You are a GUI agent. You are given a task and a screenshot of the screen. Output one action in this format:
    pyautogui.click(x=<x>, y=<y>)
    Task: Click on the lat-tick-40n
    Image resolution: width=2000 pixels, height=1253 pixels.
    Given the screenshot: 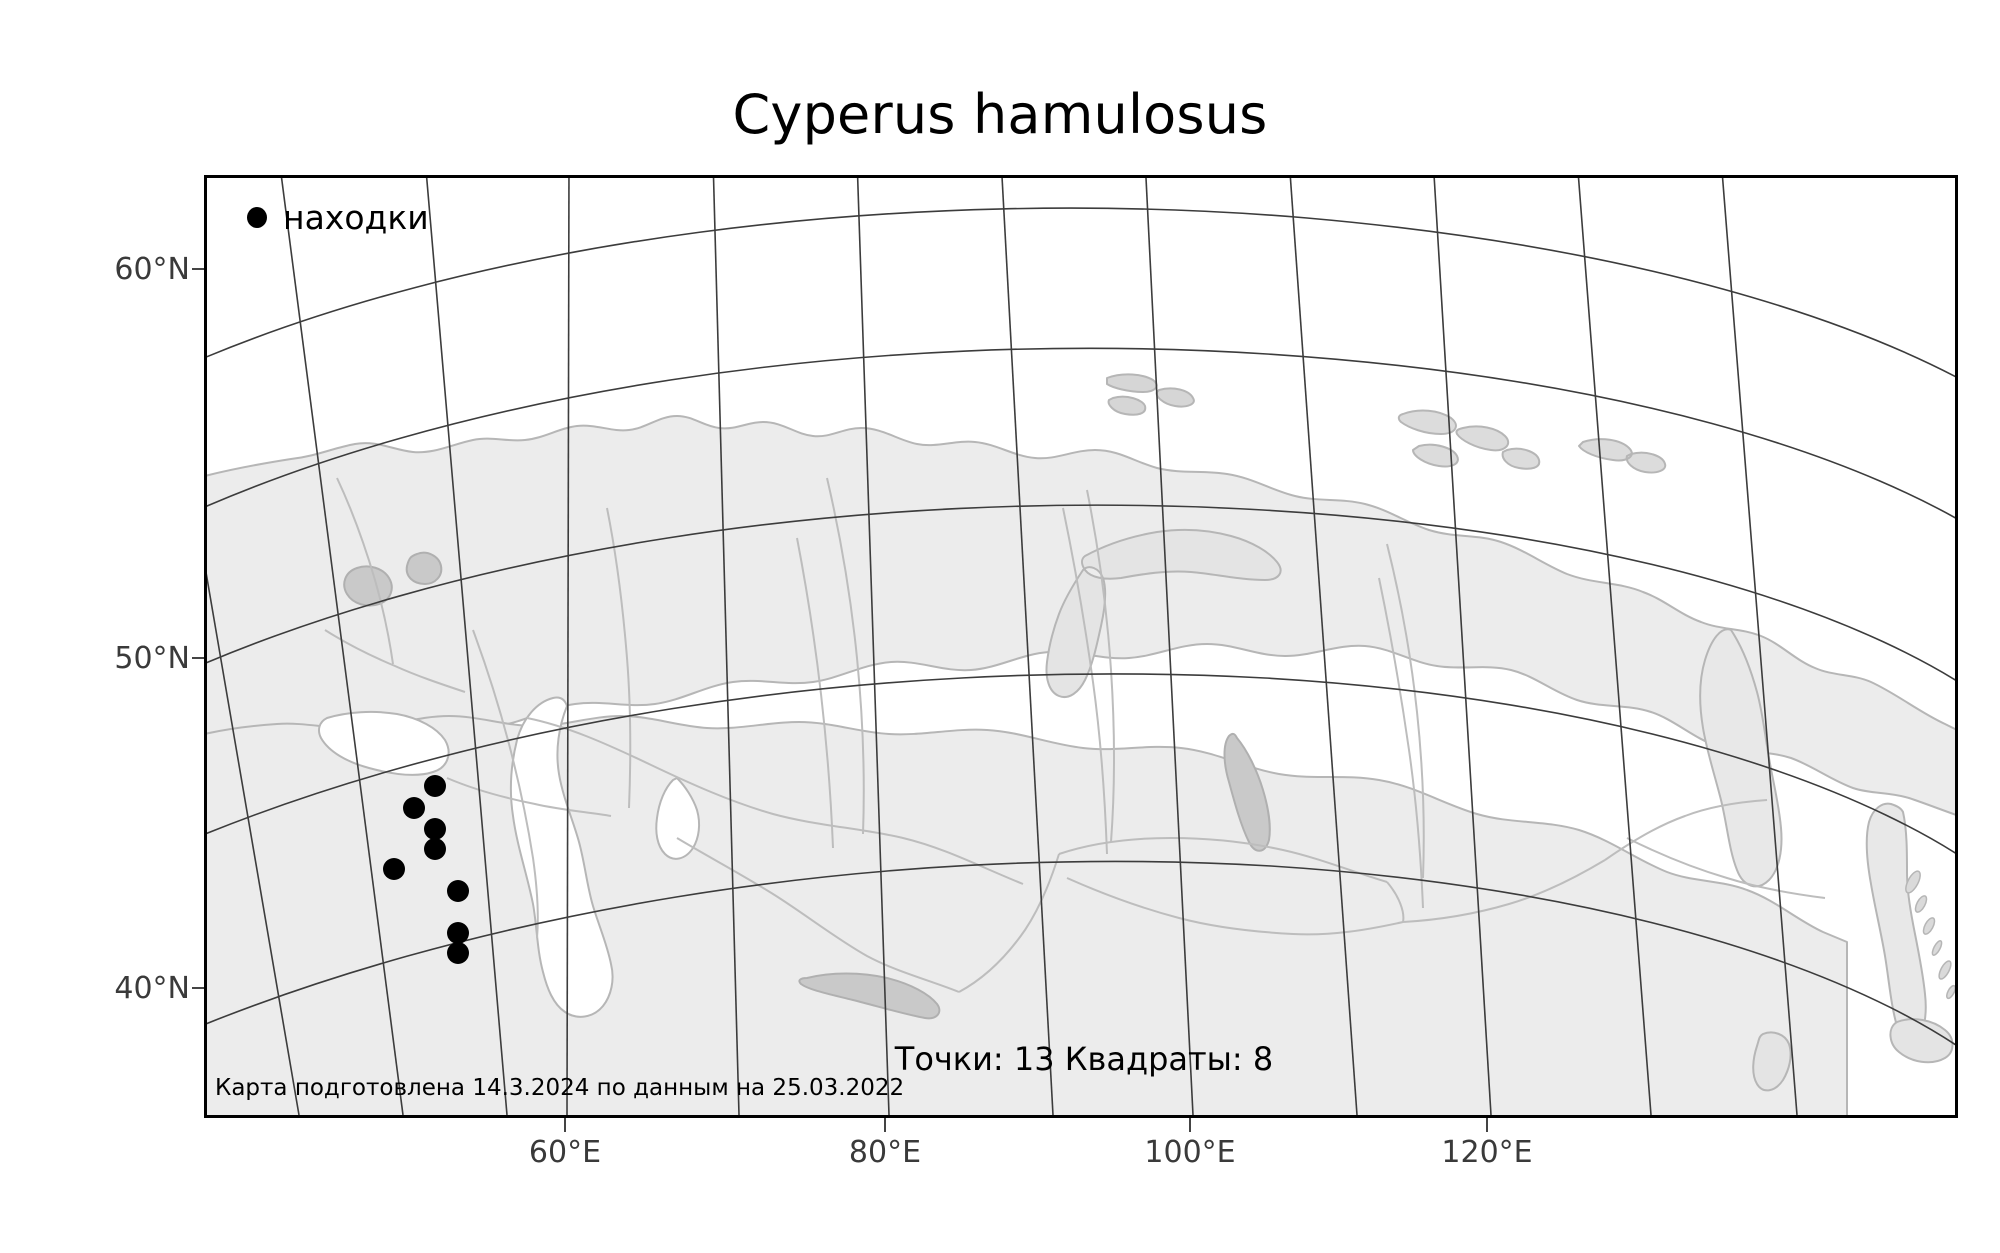 What is the action you would take?
    pyautogui.click(x=199, y=988)
    